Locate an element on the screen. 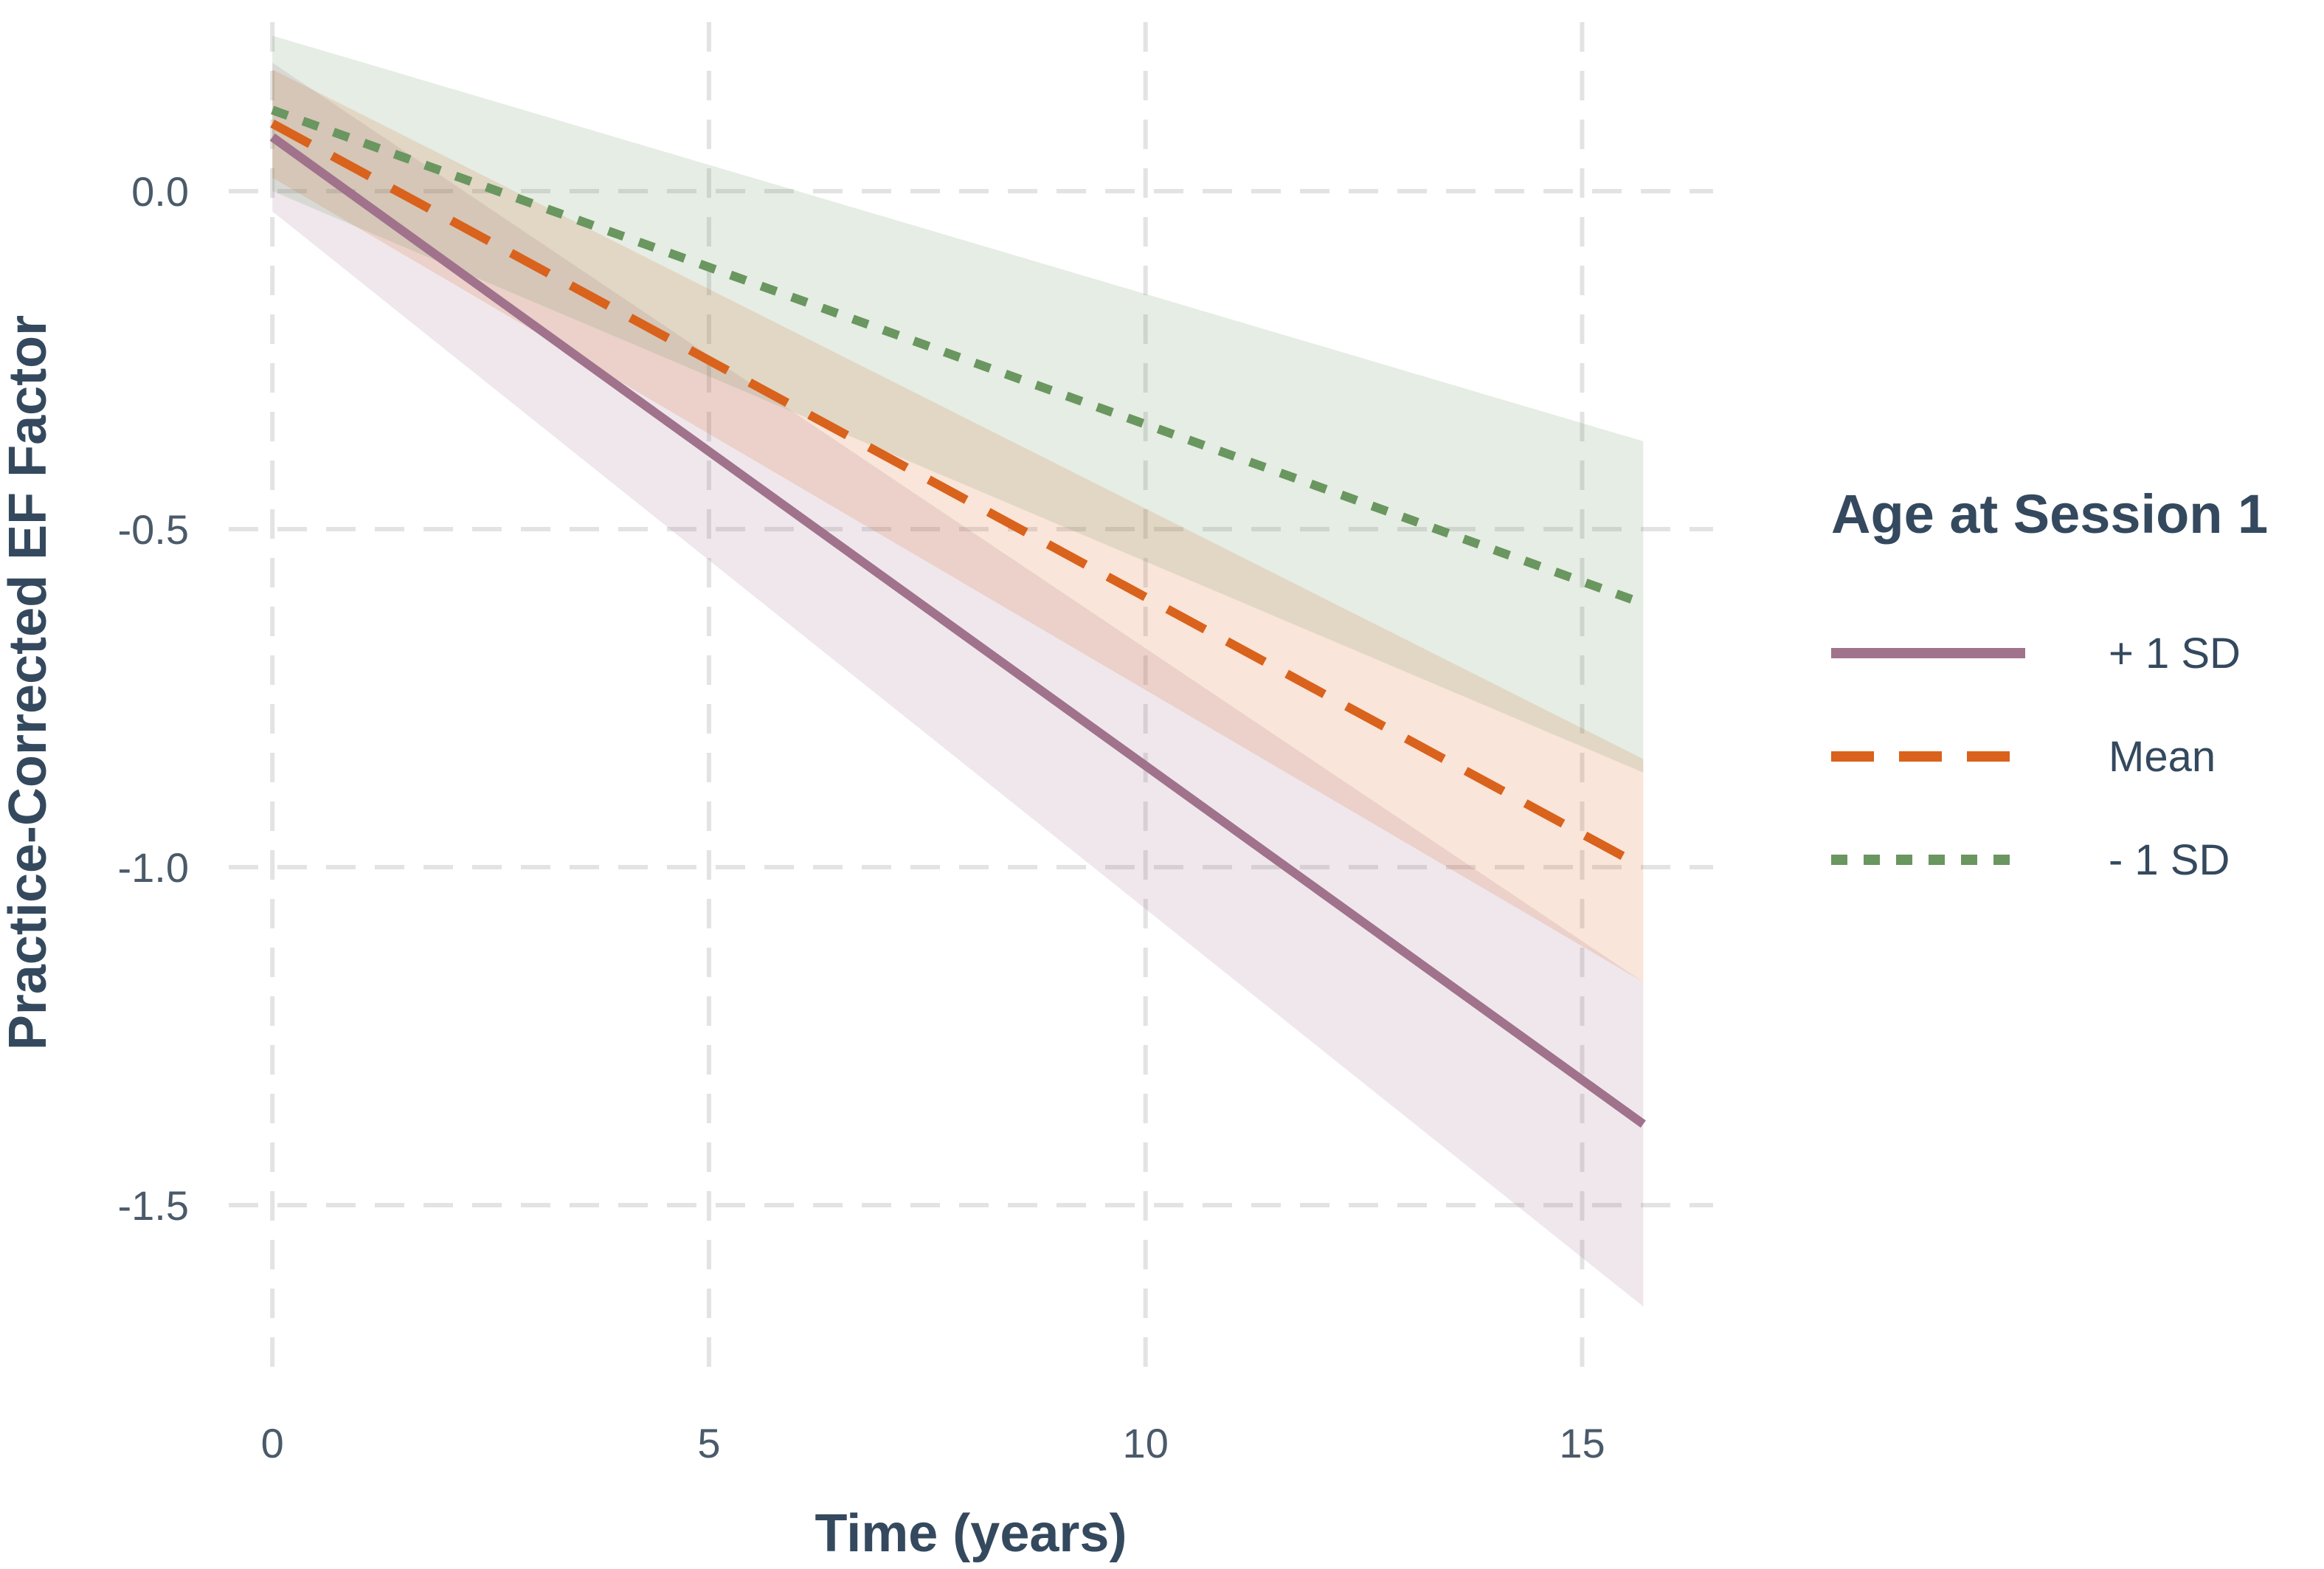  x-tick-labels: 0 5 10 15 is located at coordinates (933, 1443).